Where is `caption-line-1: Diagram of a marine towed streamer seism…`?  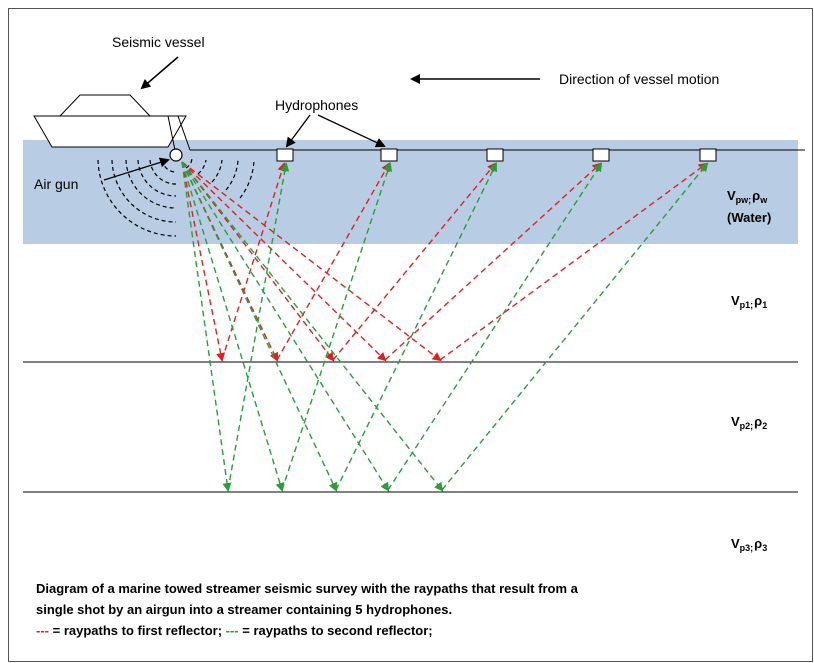
caption-line-1: Diagram of a marine towed streamer seism… is located at coordinates (307, 588).